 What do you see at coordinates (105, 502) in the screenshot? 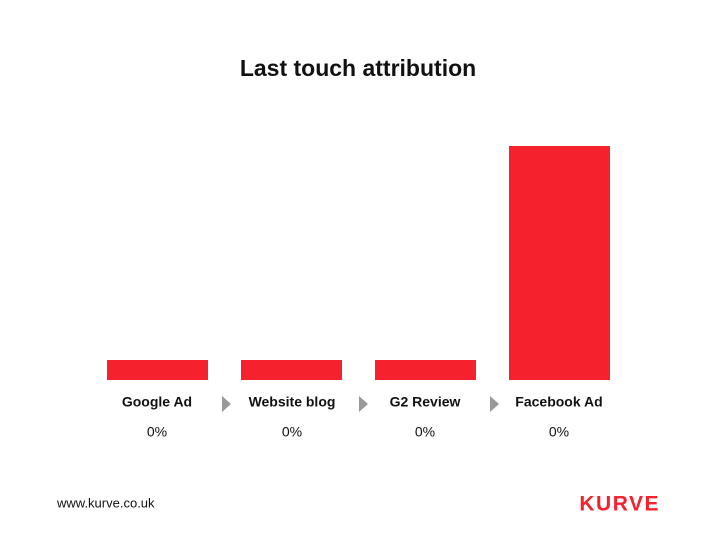
I see `footer-url: www.kurve.co.uk` at bounding box center [105, 502].